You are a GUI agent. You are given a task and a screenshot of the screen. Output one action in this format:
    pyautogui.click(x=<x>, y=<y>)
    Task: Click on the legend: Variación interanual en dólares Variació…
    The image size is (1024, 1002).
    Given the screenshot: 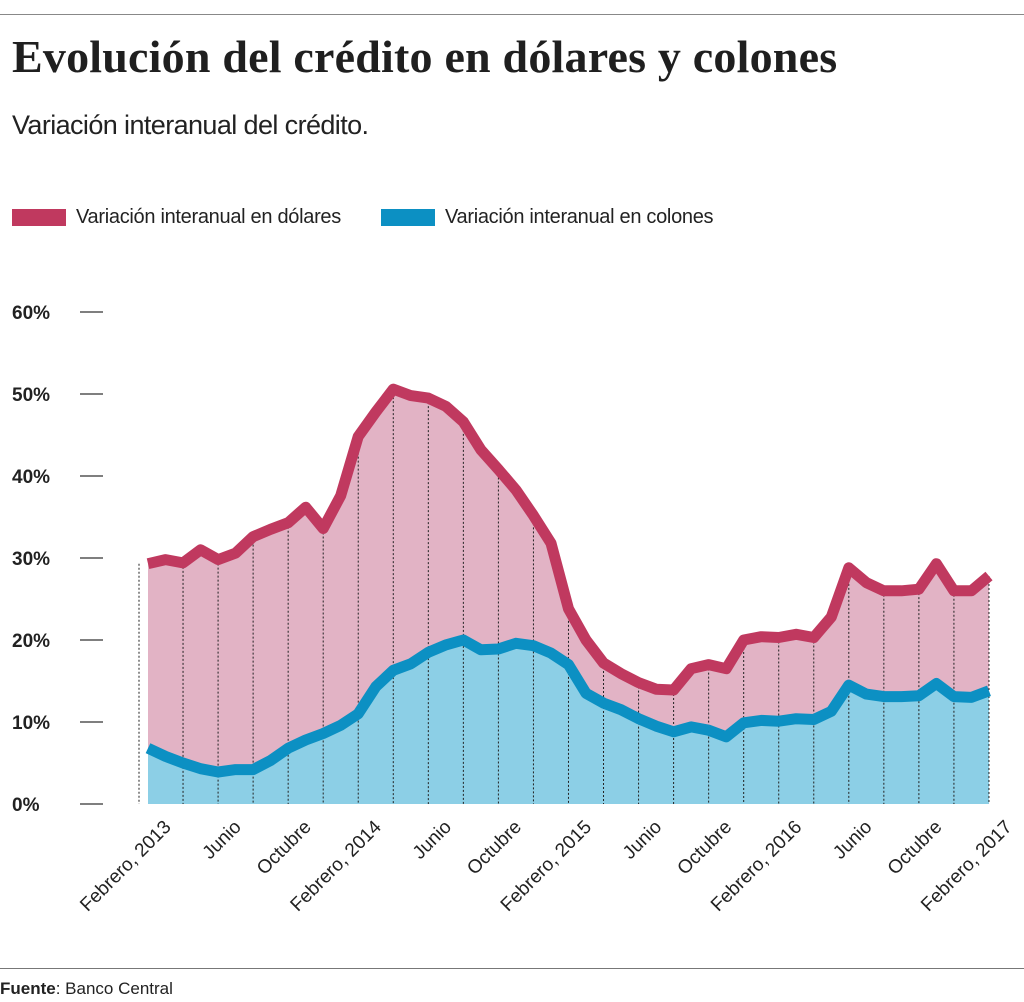 What is the action you would take?
    pyautogui.click(x=382, y=217)
    